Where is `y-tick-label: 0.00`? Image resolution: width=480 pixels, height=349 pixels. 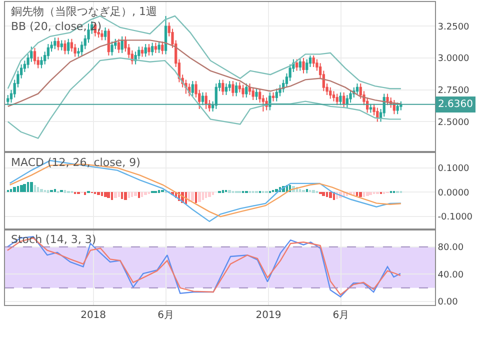 y-tick-label: 0.00 is located at coordinates (448, 303).